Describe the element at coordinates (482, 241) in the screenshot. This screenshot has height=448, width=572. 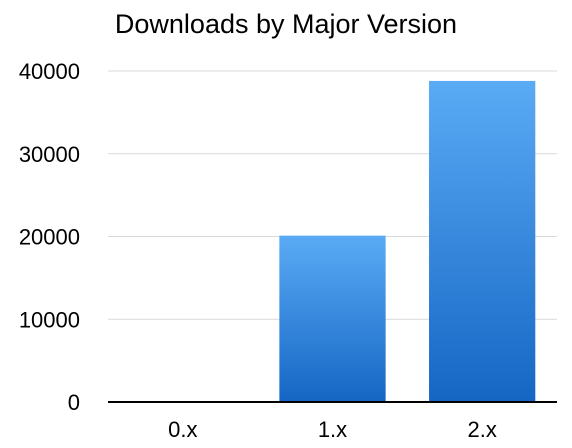
I see `bar-2-x` at that location.